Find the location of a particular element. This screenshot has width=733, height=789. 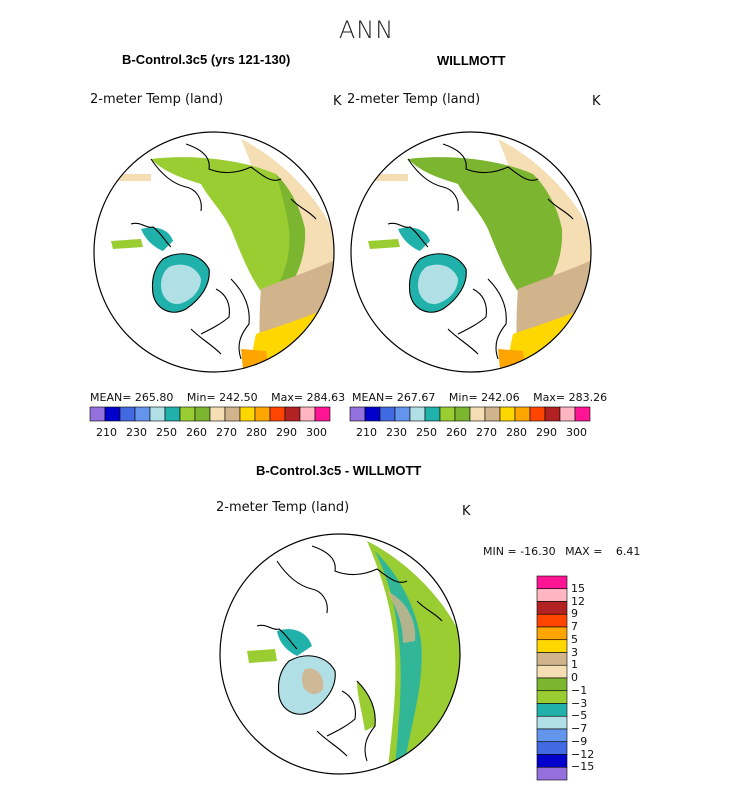

colorbar-tick-label: 9 is located at coordinates (574, 614).